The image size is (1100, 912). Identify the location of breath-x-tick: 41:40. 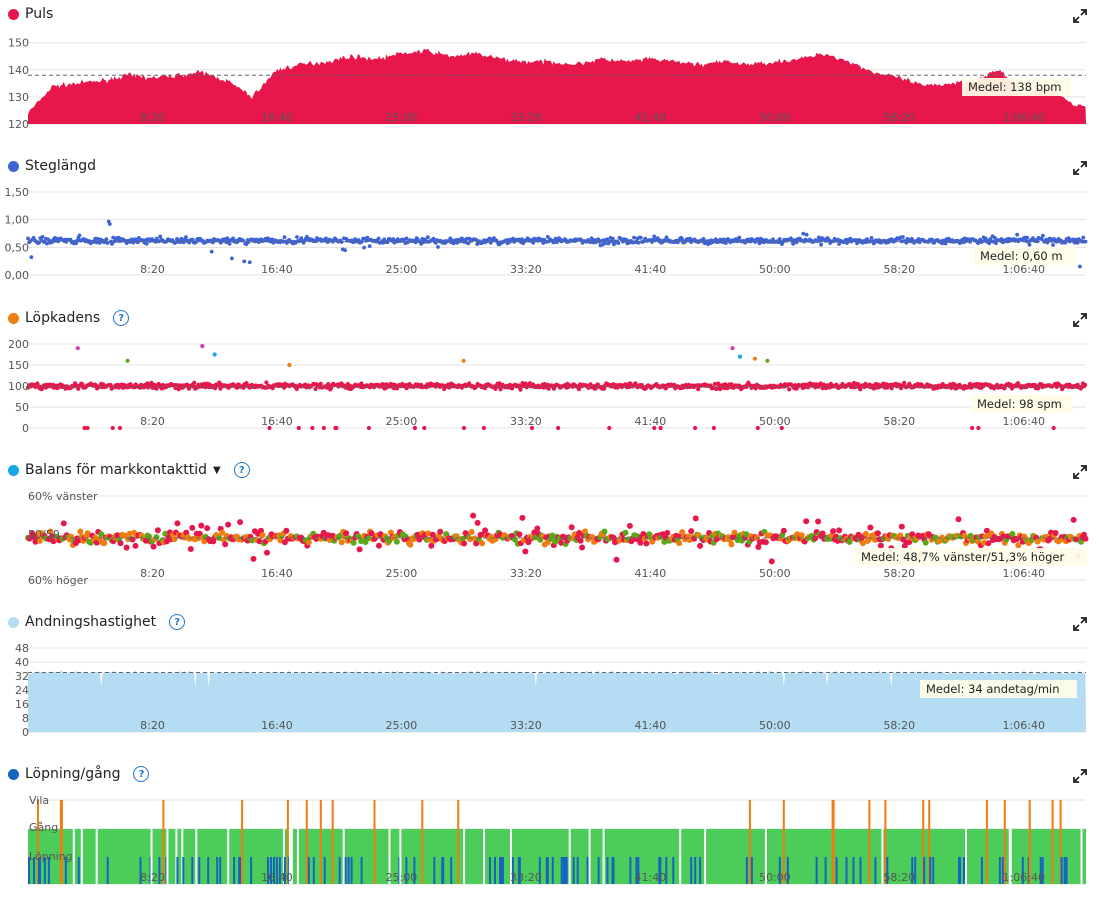
(651, 725).